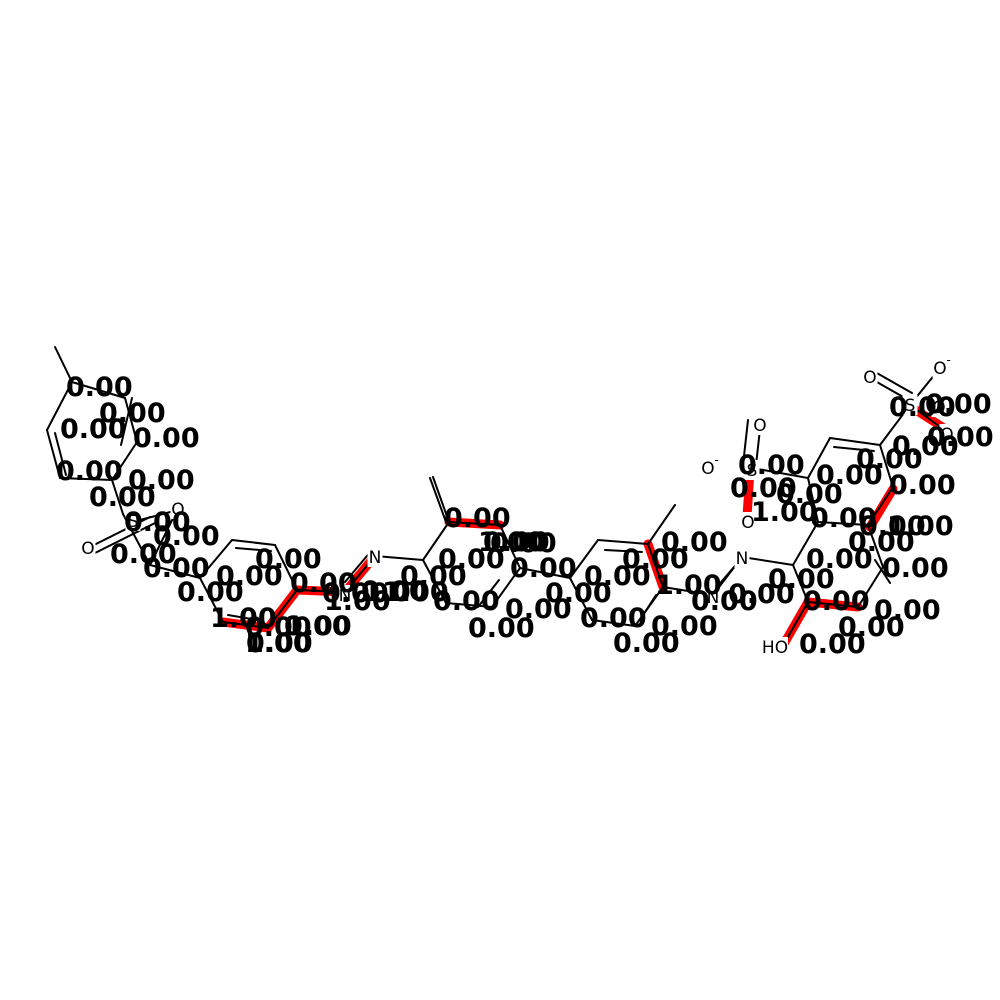 The width and height of the screenshot is (1000, 1000). I want to click on highlighted-bond, so click(881, 508).